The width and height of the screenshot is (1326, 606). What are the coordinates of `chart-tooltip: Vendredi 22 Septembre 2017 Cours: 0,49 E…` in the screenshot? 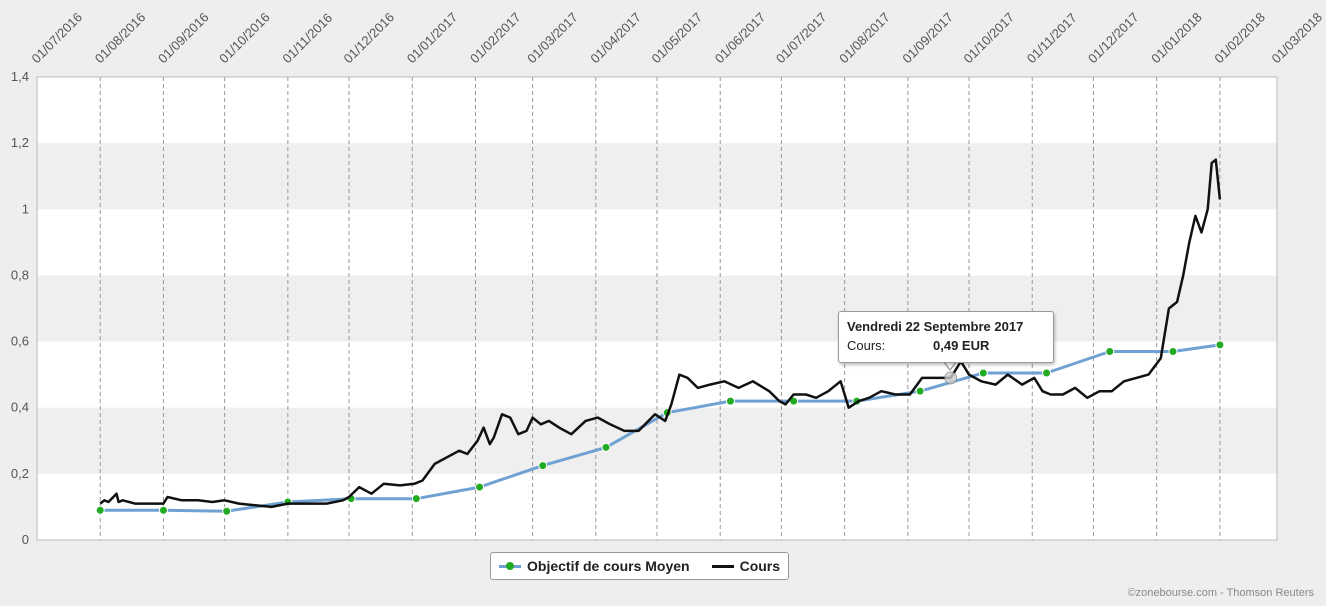 It's located at (946, 337).